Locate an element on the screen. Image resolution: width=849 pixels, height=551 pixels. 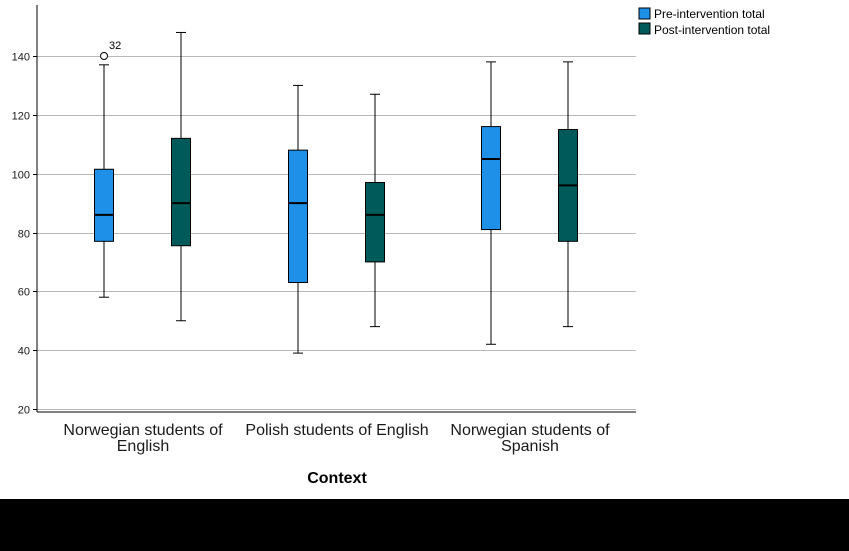
legend-swatch-post is located at coordinates (644, 28).